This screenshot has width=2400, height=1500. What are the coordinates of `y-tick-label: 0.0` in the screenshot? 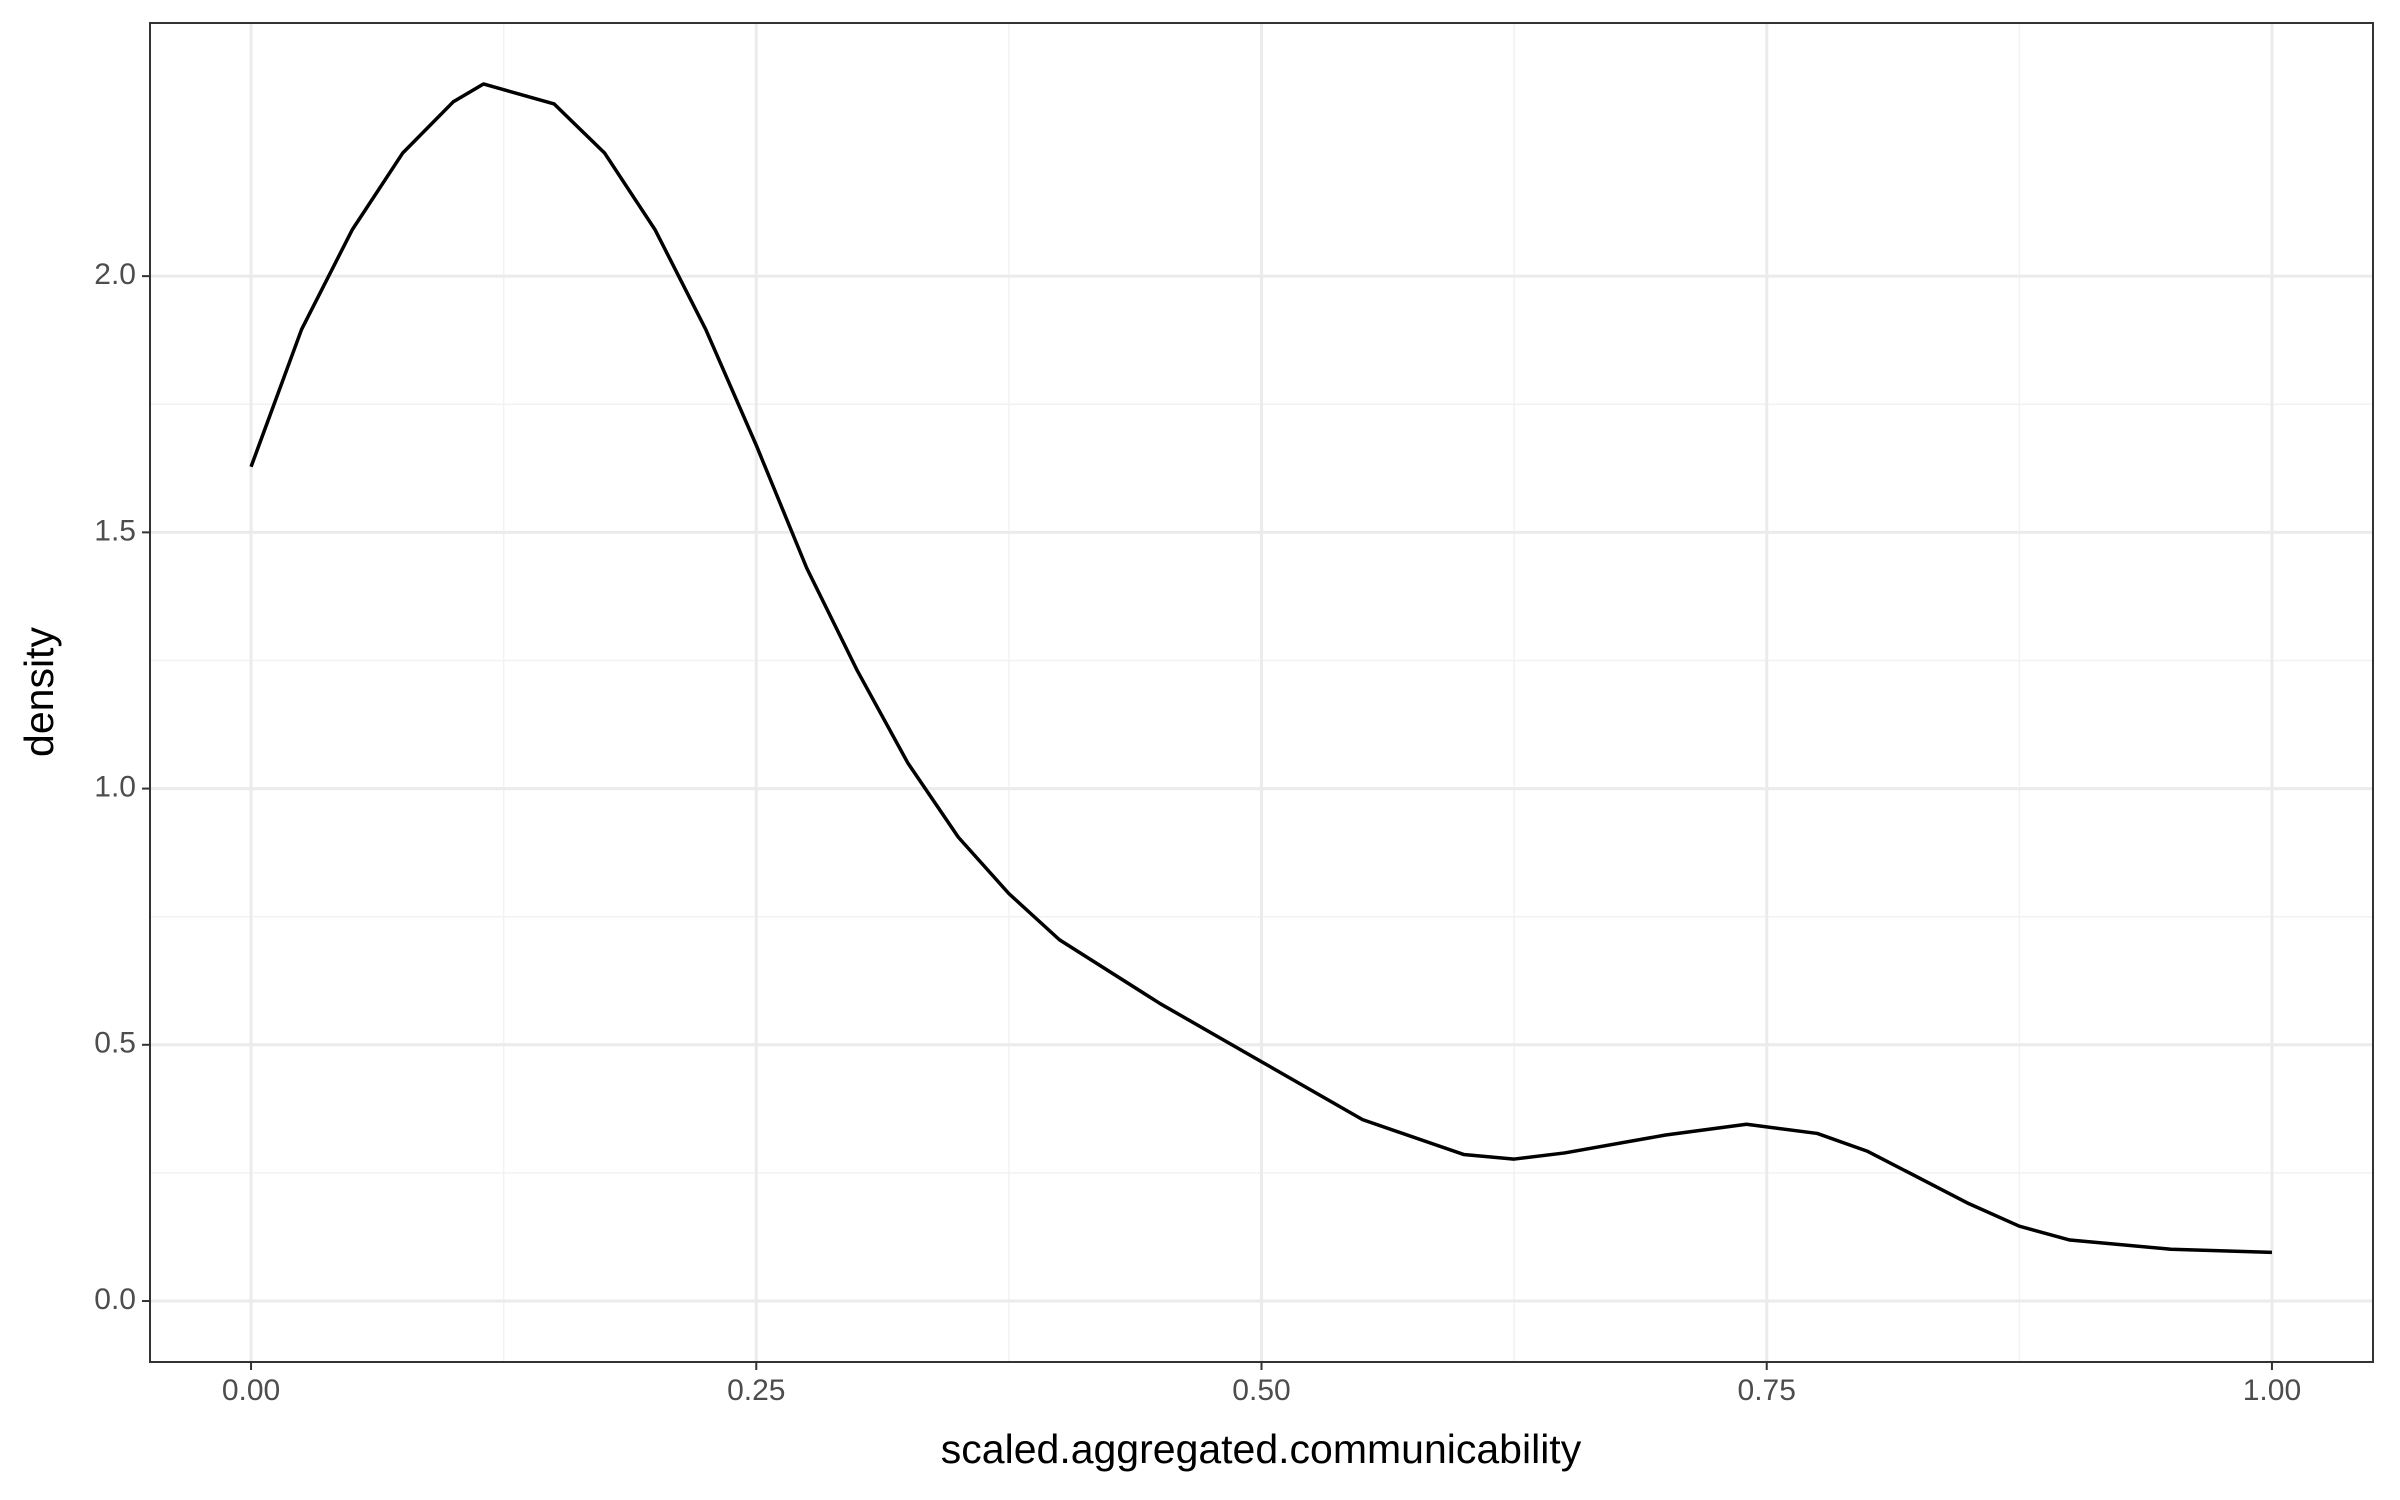 It's located at (115, 1299).